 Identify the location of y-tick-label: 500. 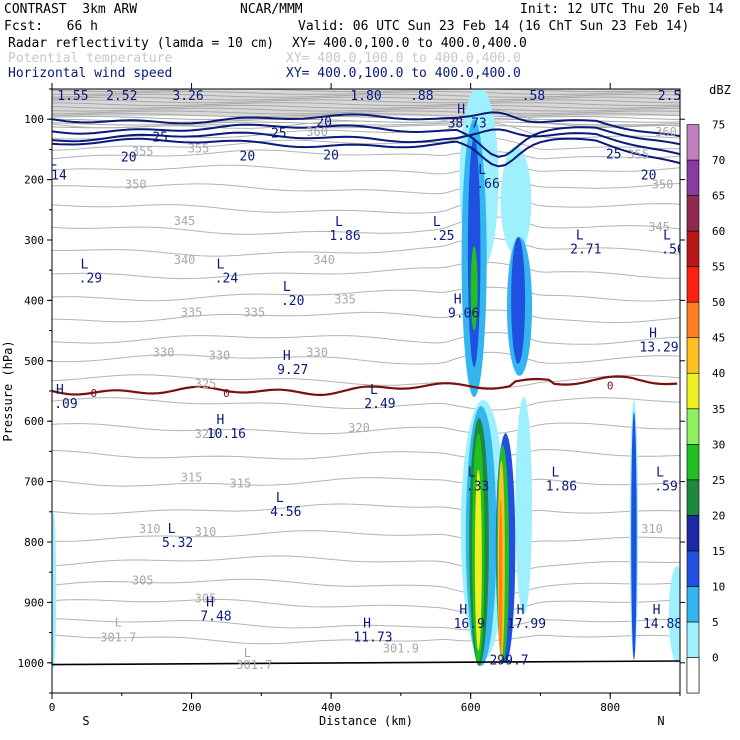
(34, 361).